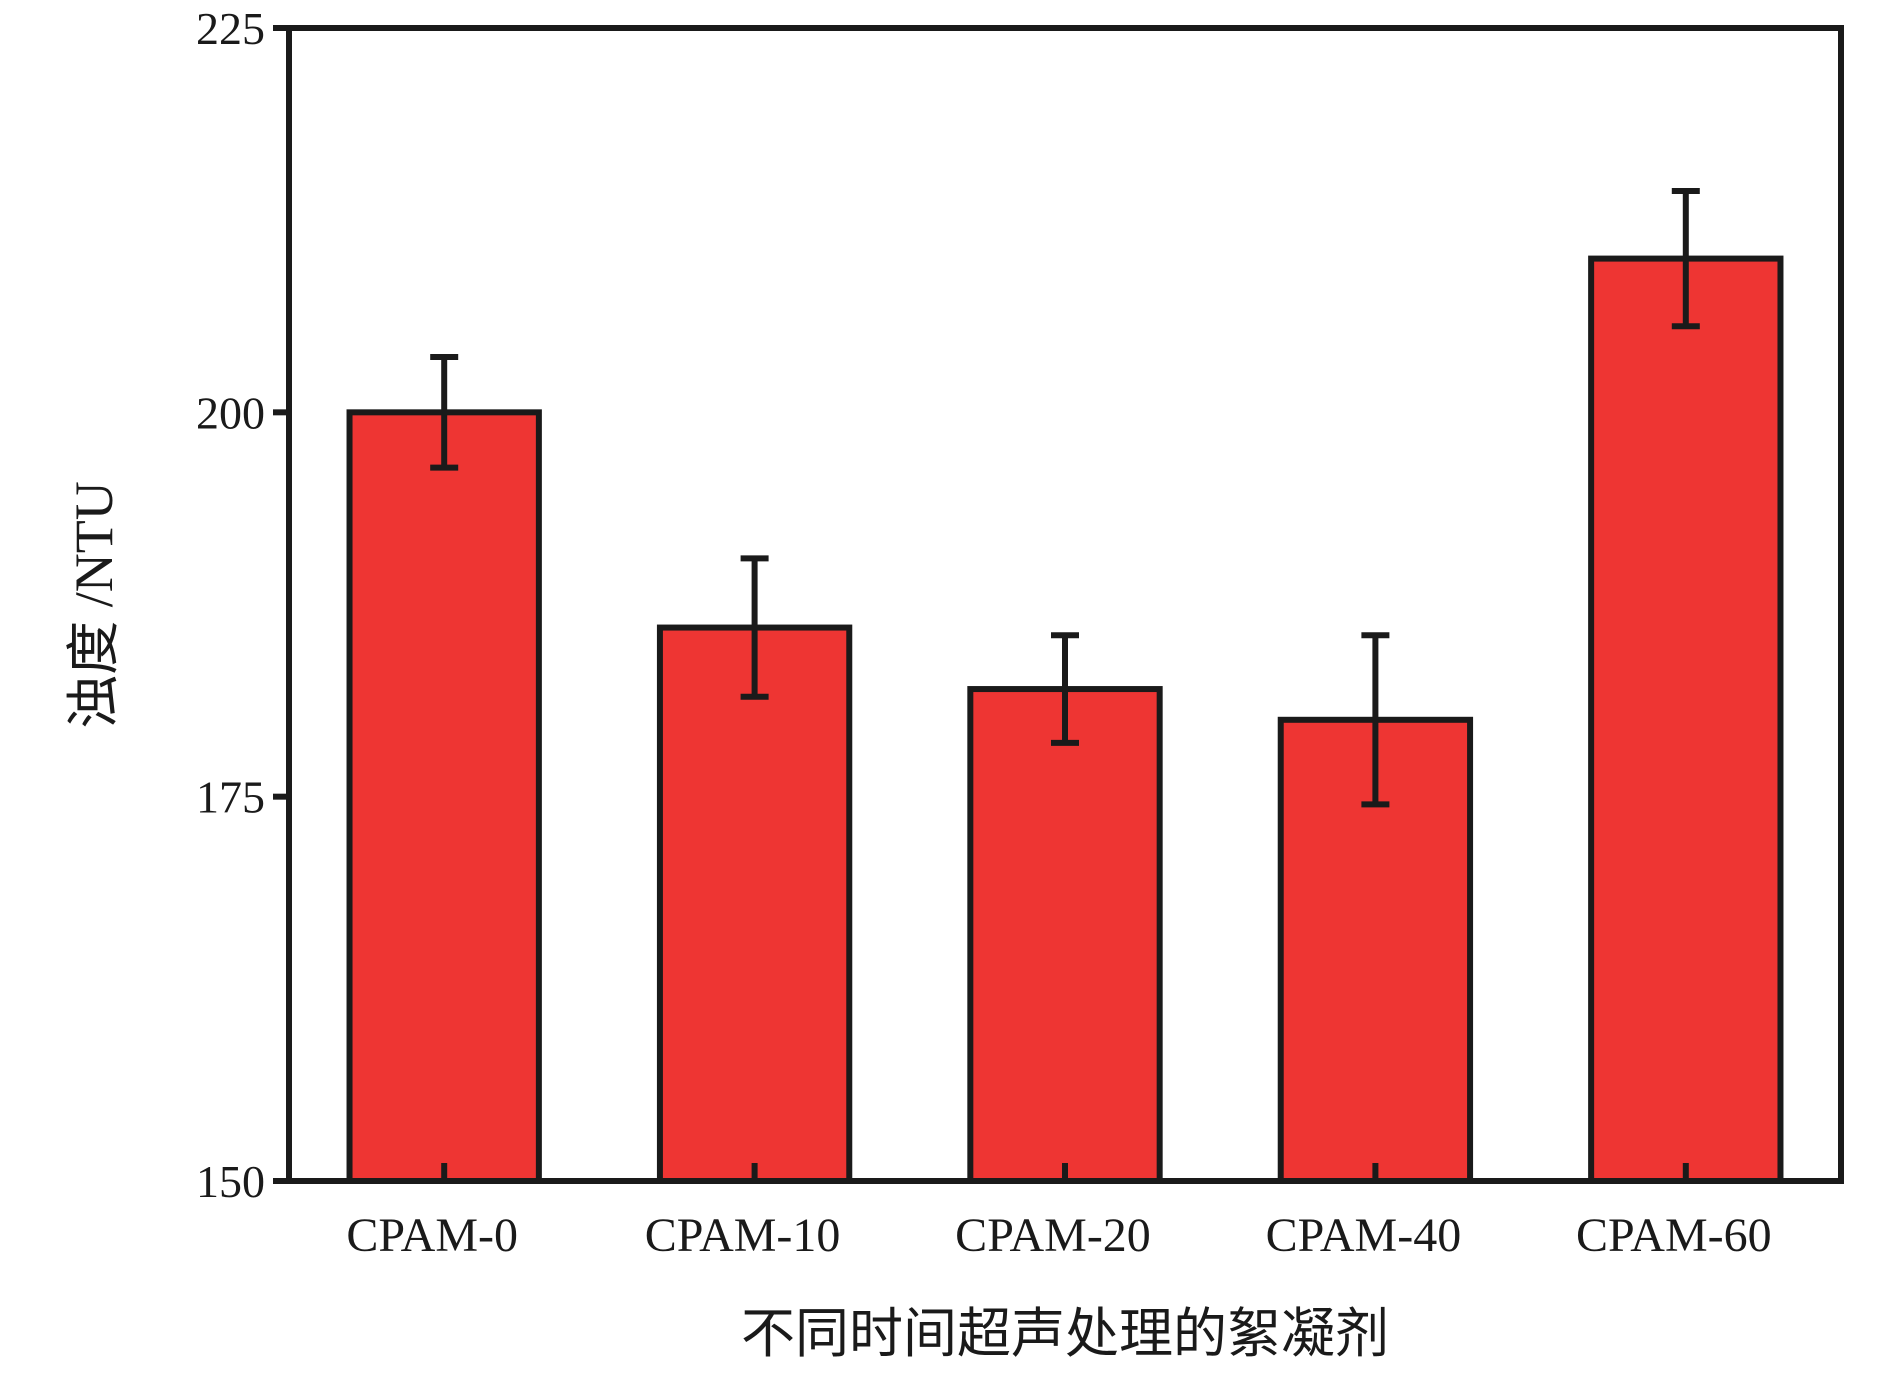 The image size is (1890, 1389). What do you see at coordinates (1053, 1235) in the screenshot?
I see `x-tick-label: CPAM-20` at bounding box center [1053, 1235].